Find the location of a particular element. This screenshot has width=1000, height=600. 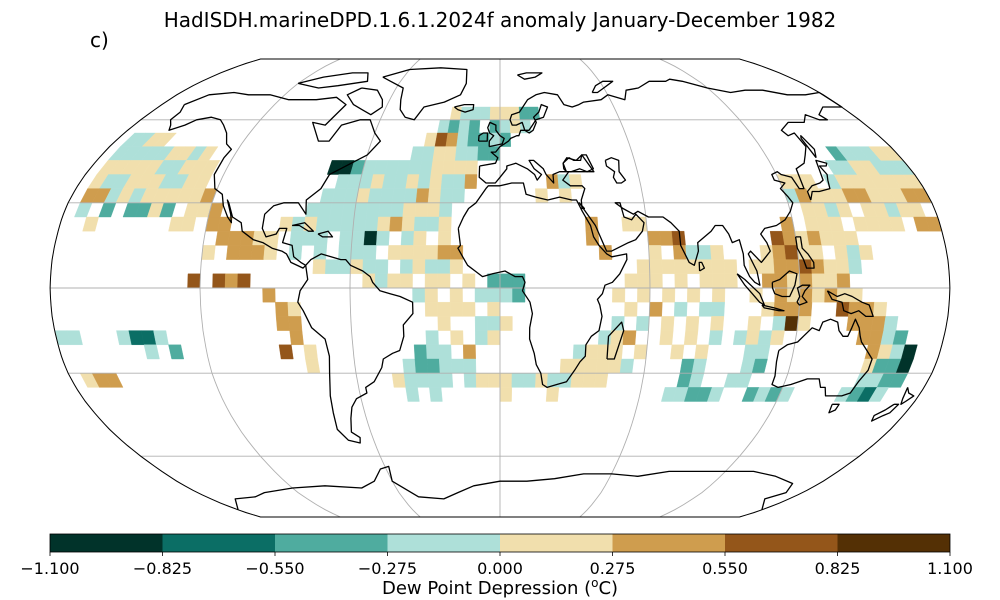

colorbar-label-prefix: Dew Point Depression ( is located at coordinates (486, 588).